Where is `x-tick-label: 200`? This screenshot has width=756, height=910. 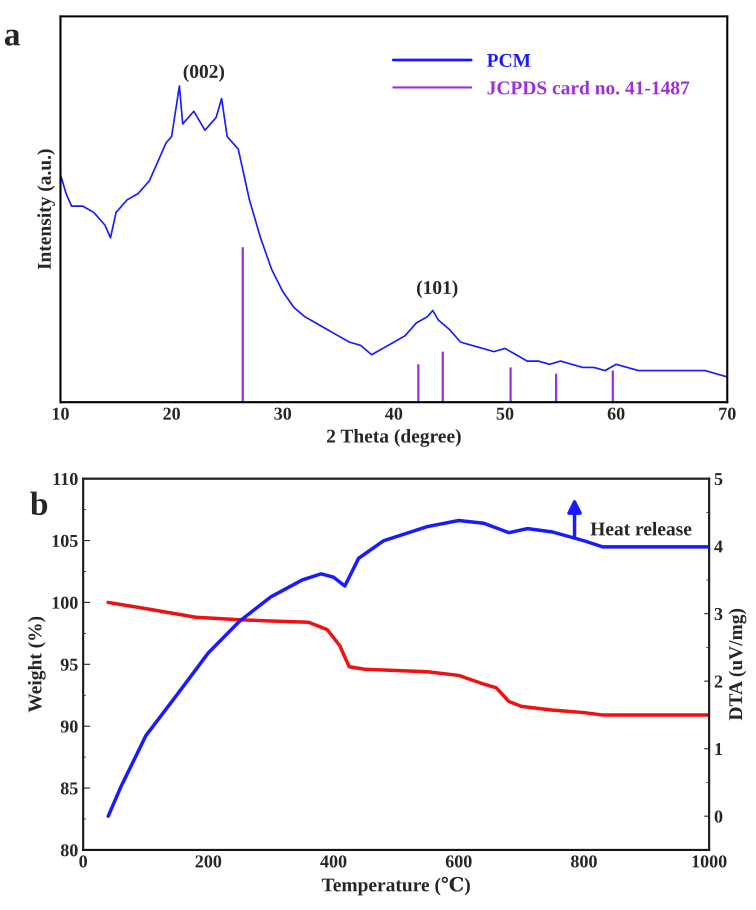 x-tick-label: 200 is located at coordinates (209, 861).